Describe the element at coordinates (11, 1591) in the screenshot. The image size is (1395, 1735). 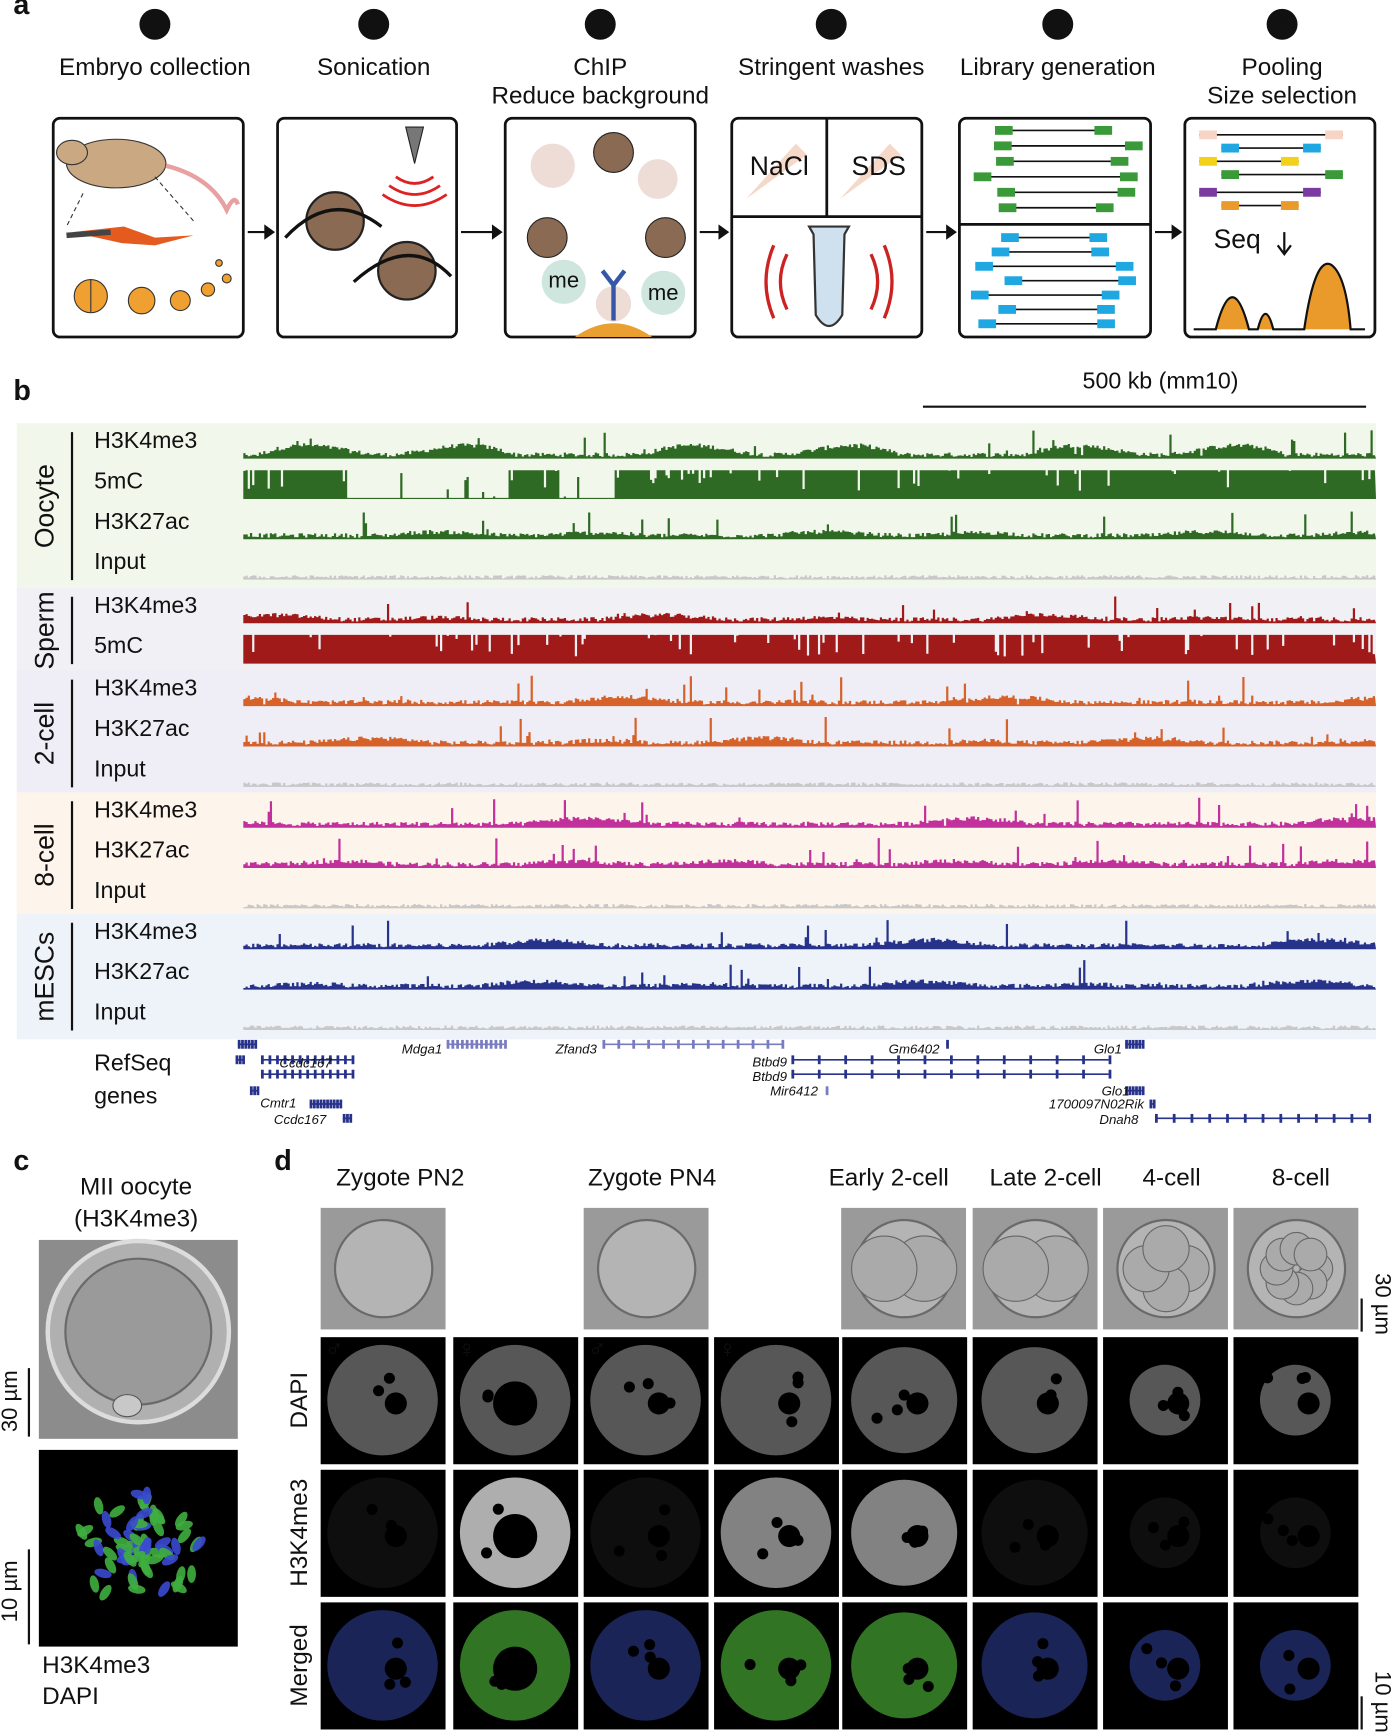
I see `scale-label: 10 µm` at that location.